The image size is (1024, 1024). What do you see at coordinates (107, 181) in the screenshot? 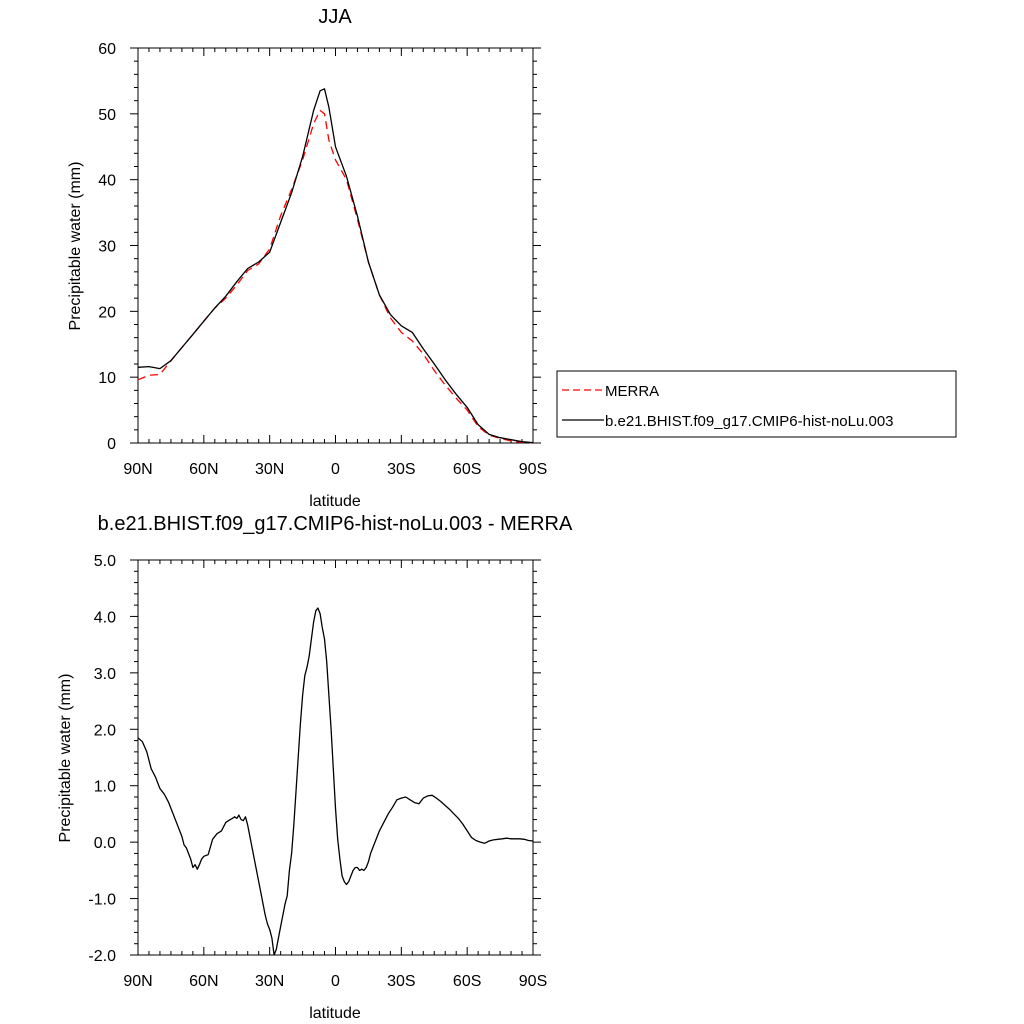
I see `y-tick-label: 40` at bounding box center [107, 181].